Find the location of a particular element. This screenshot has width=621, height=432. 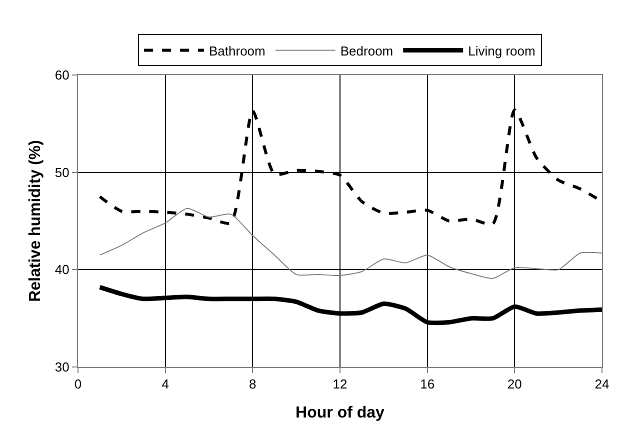

y-tick-label: 40 is located at coordinates (62, 270).